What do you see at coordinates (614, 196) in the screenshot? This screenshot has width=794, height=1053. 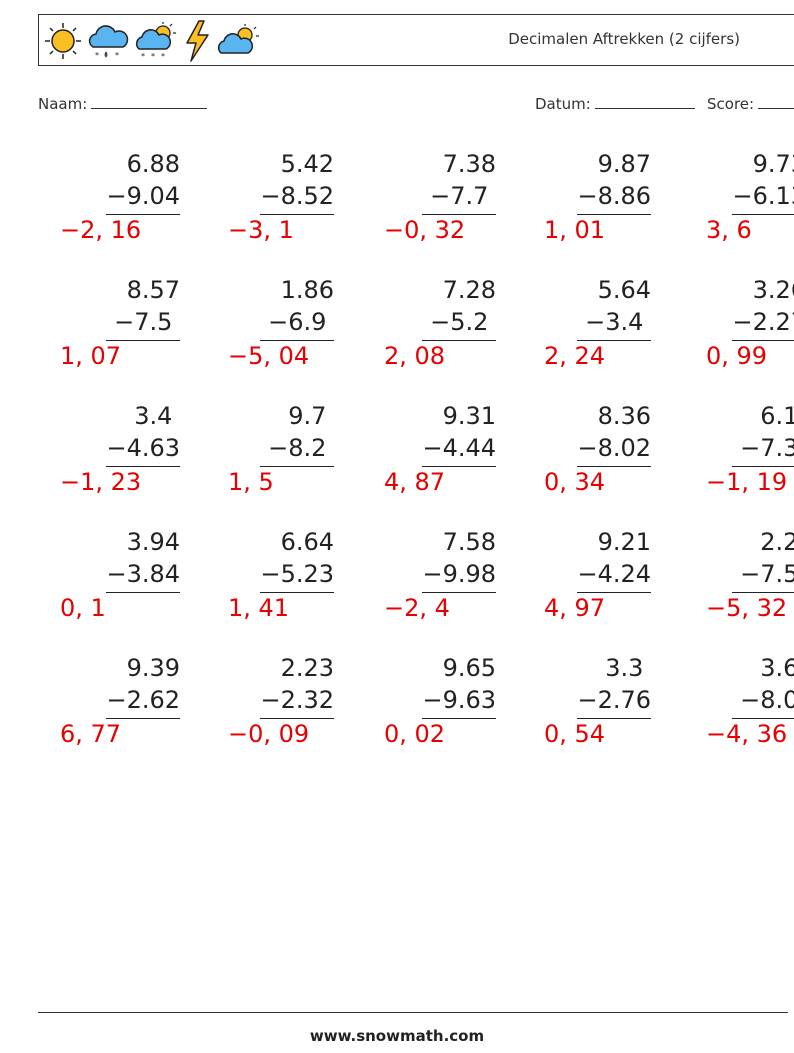 I see `subtrahend: −8.86` at bounding box center [614, 196].